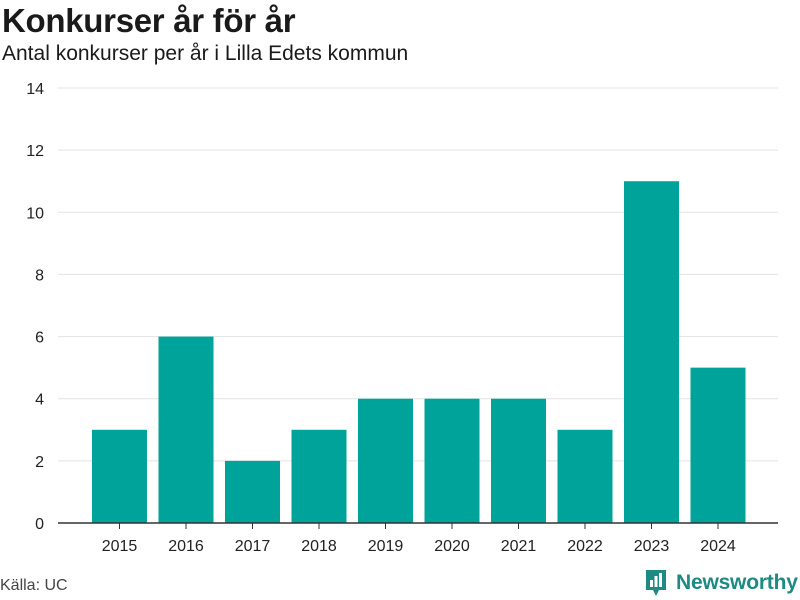  What do you see at coordinates (149, 20) in the screenshot?
I see `chart-title: Konkurser år för år` at bounding box center [149, 20].